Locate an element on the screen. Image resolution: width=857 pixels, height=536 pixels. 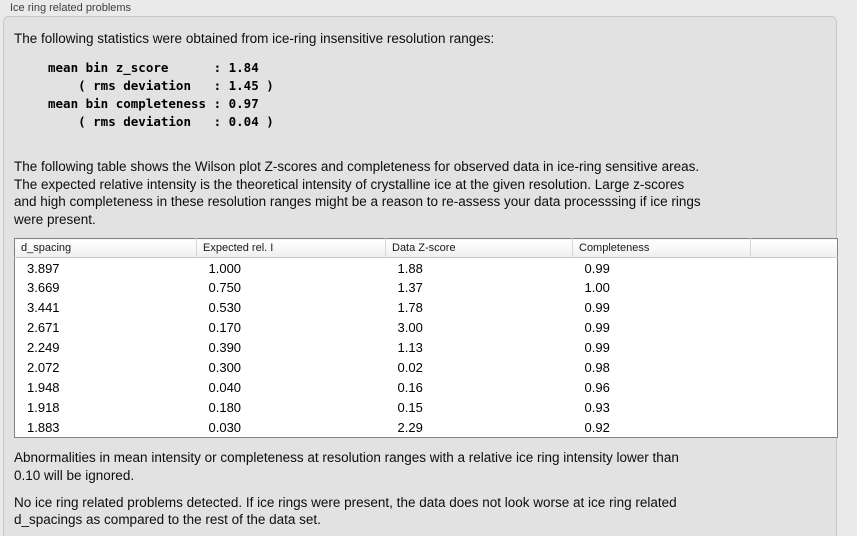
cell-d-spacing: 2.072 is located at coordinates (105, 367).